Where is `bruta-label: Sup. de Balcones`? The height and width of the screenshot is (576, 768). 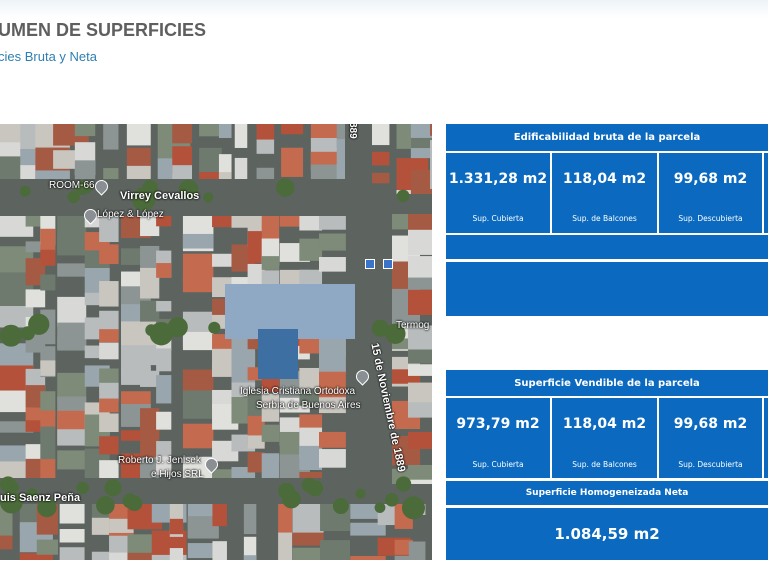
bruta-label: Sup. de Balcones is located at coordinates (604, 218).